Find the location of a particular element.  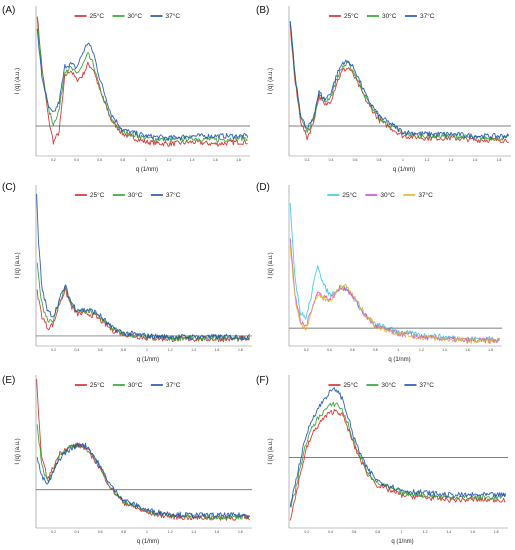

panel-label: (D) is located at coordinates (263, 187).